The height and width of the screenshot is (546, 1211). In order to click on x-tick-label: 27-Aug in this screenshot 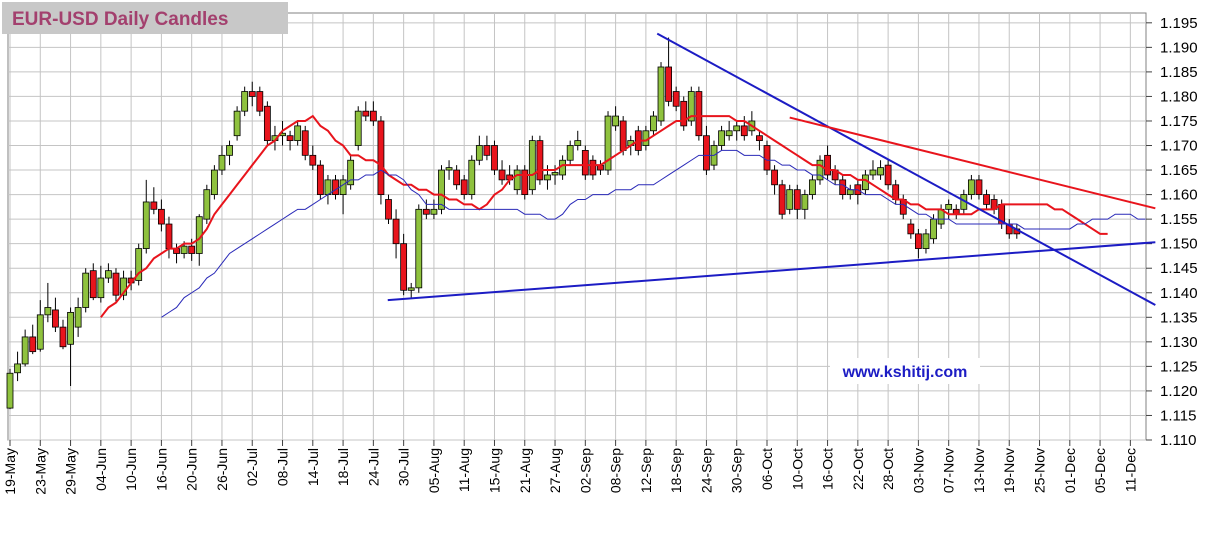, I will do `click(555, 470)`.